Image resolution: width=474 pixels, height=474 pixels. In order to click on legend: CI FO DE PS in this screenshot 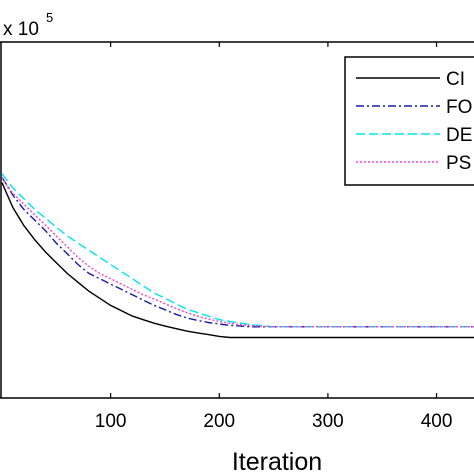, I will do `click(409, 121)`.